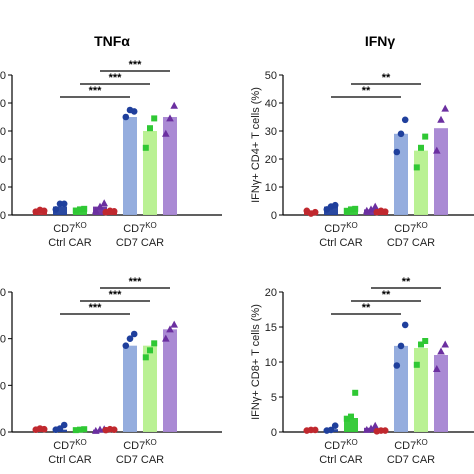 The width and height of the screenshot is (474, 474). Describe the element at coordinates (271, 328) in the screenshot. I see `y-tick-label: 15` at that location.